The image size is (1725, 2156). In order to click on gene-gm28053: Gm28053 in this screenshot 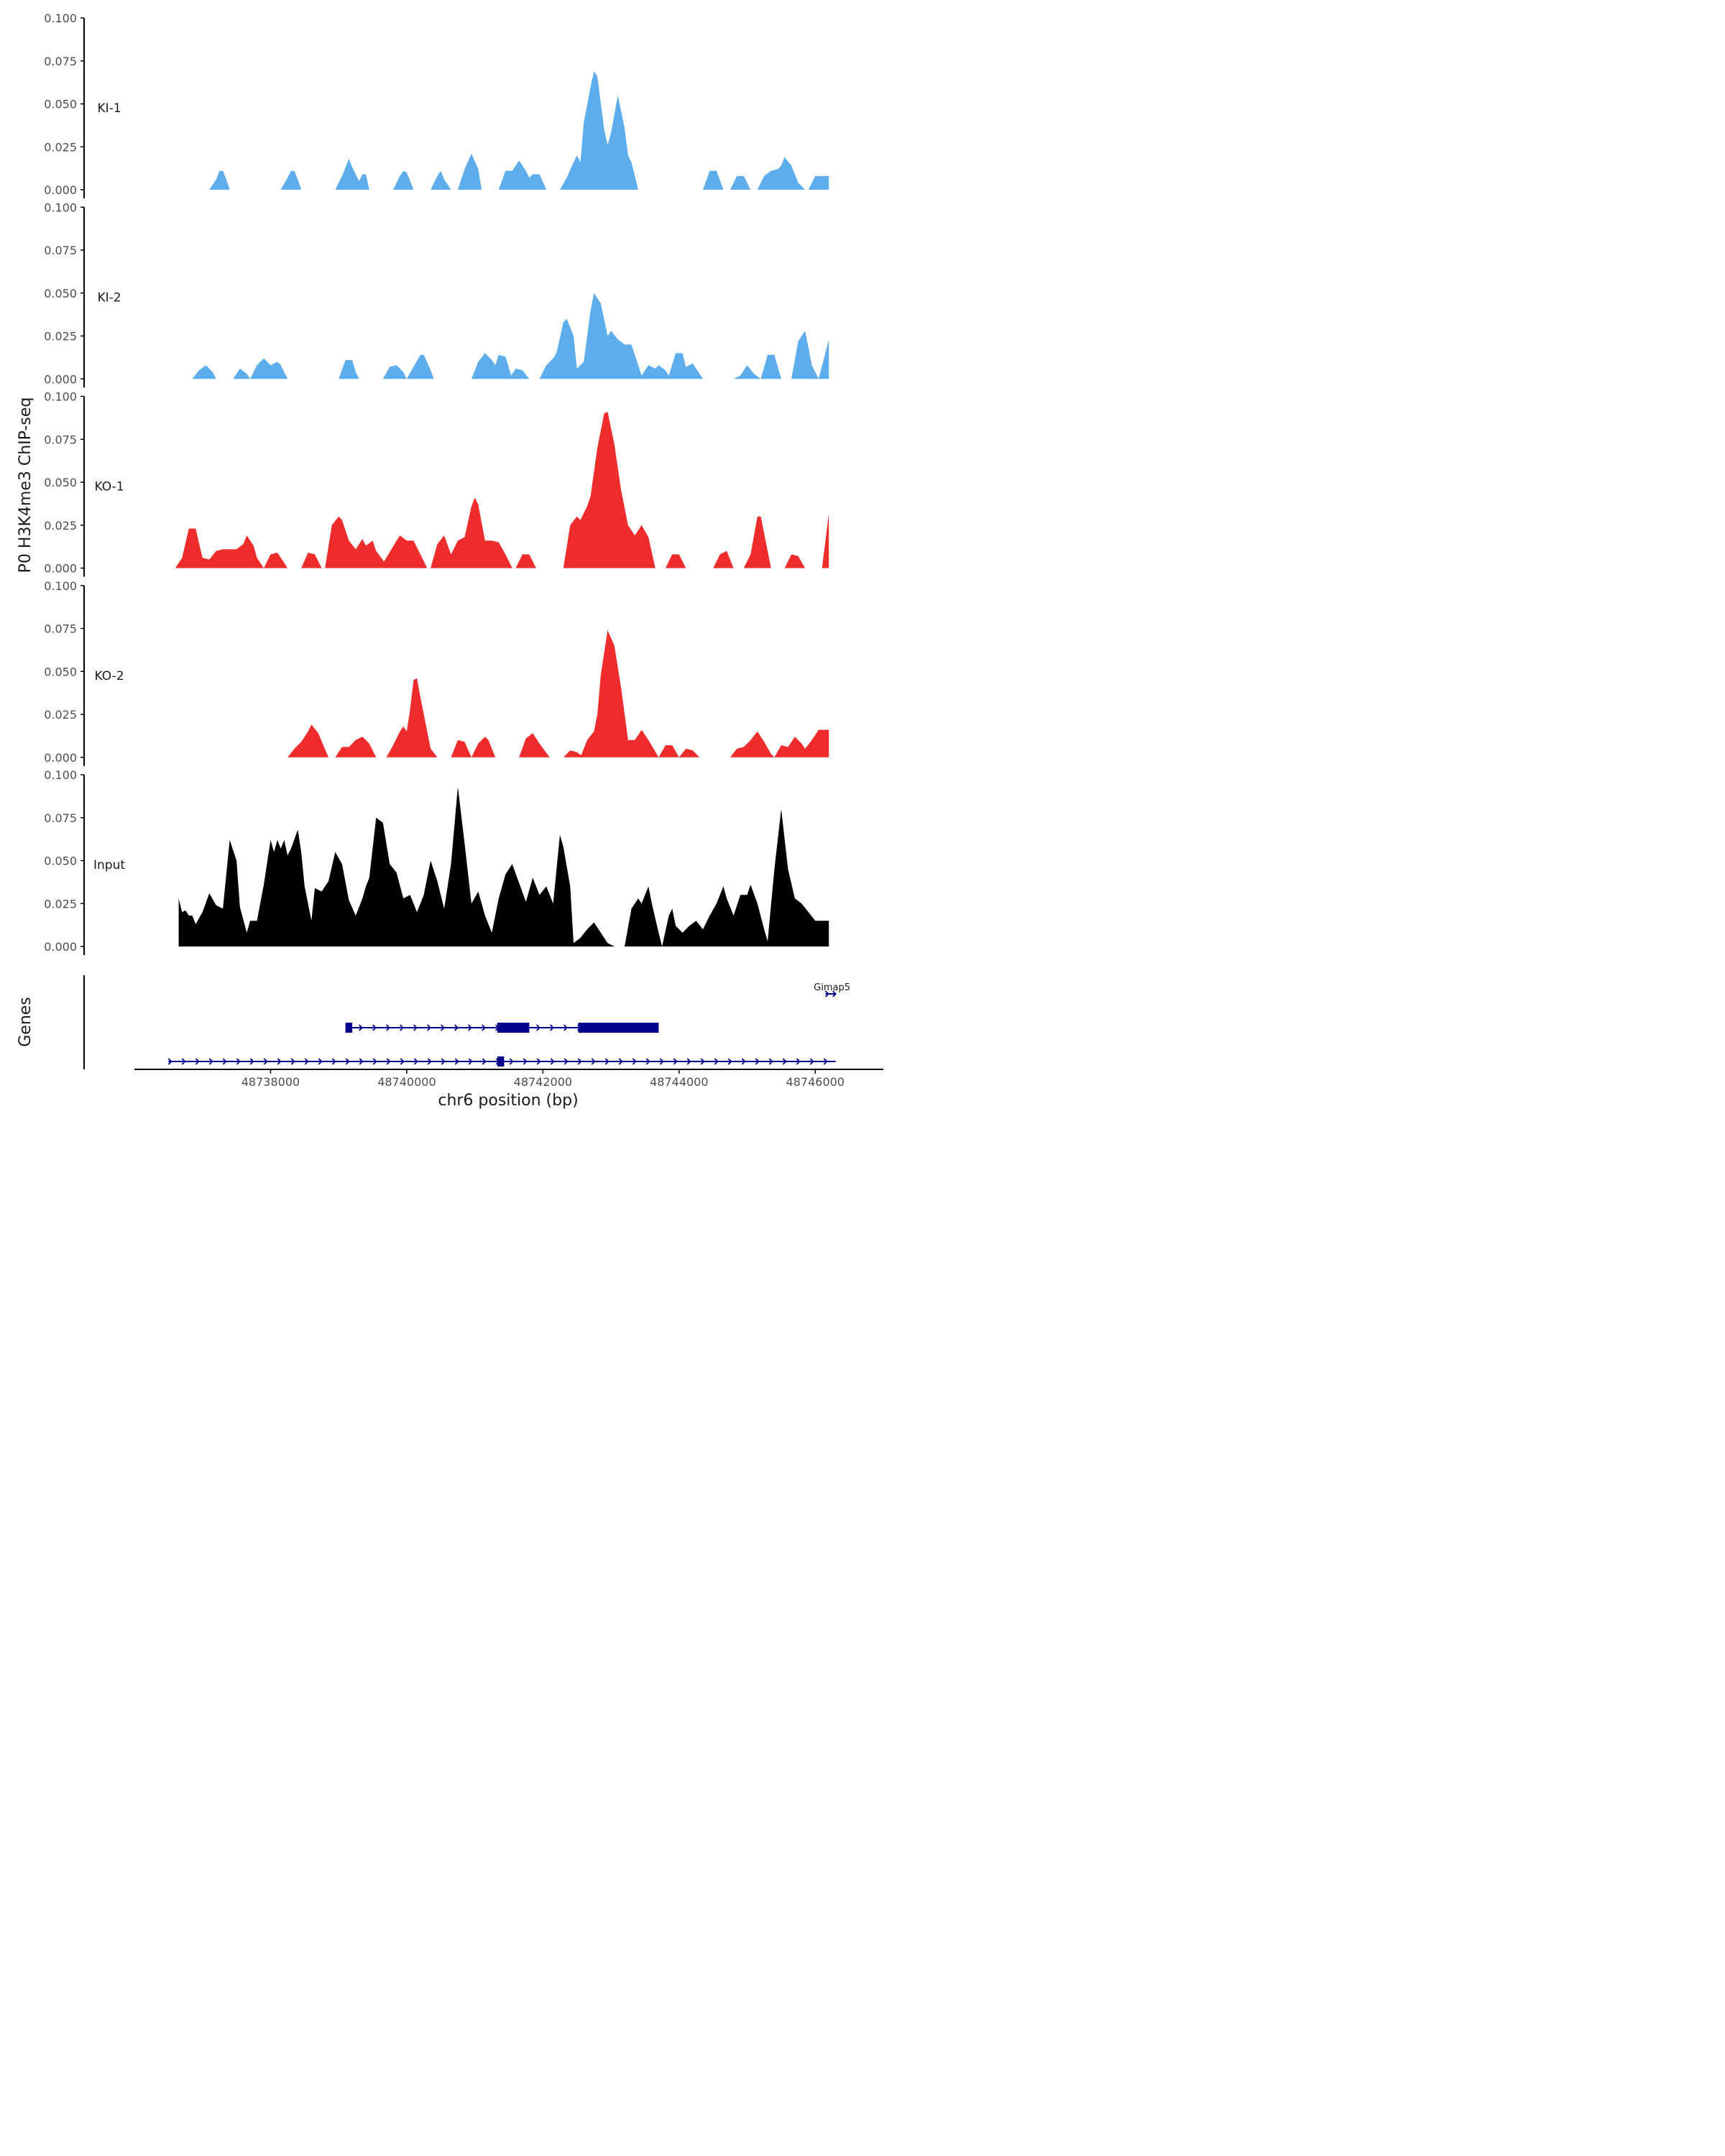, I will do `click(501, 1061)`.